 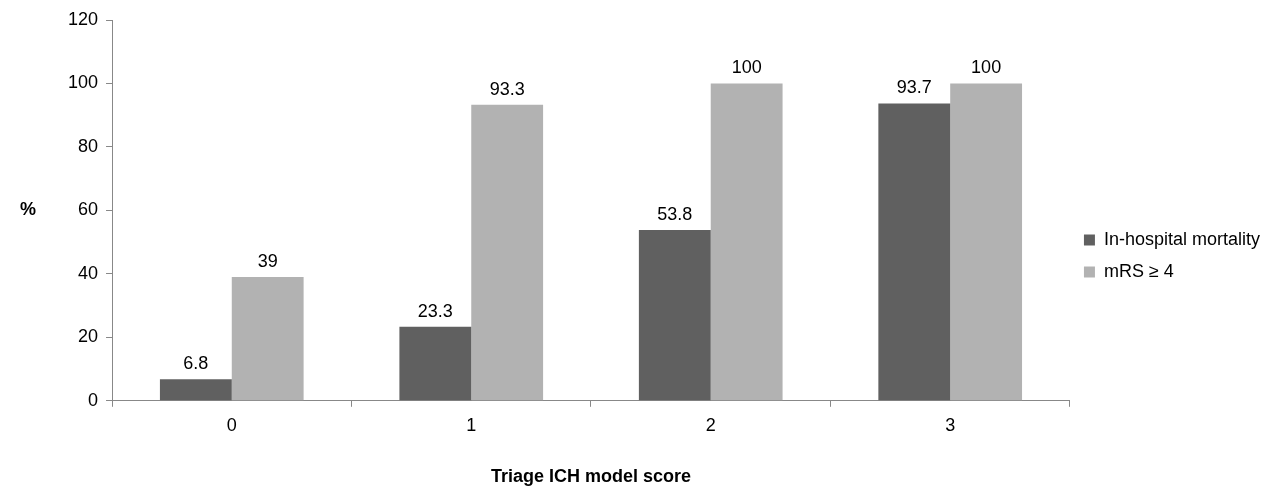 I want to click on x-tick-label: 3, so click(x=950, y=424).